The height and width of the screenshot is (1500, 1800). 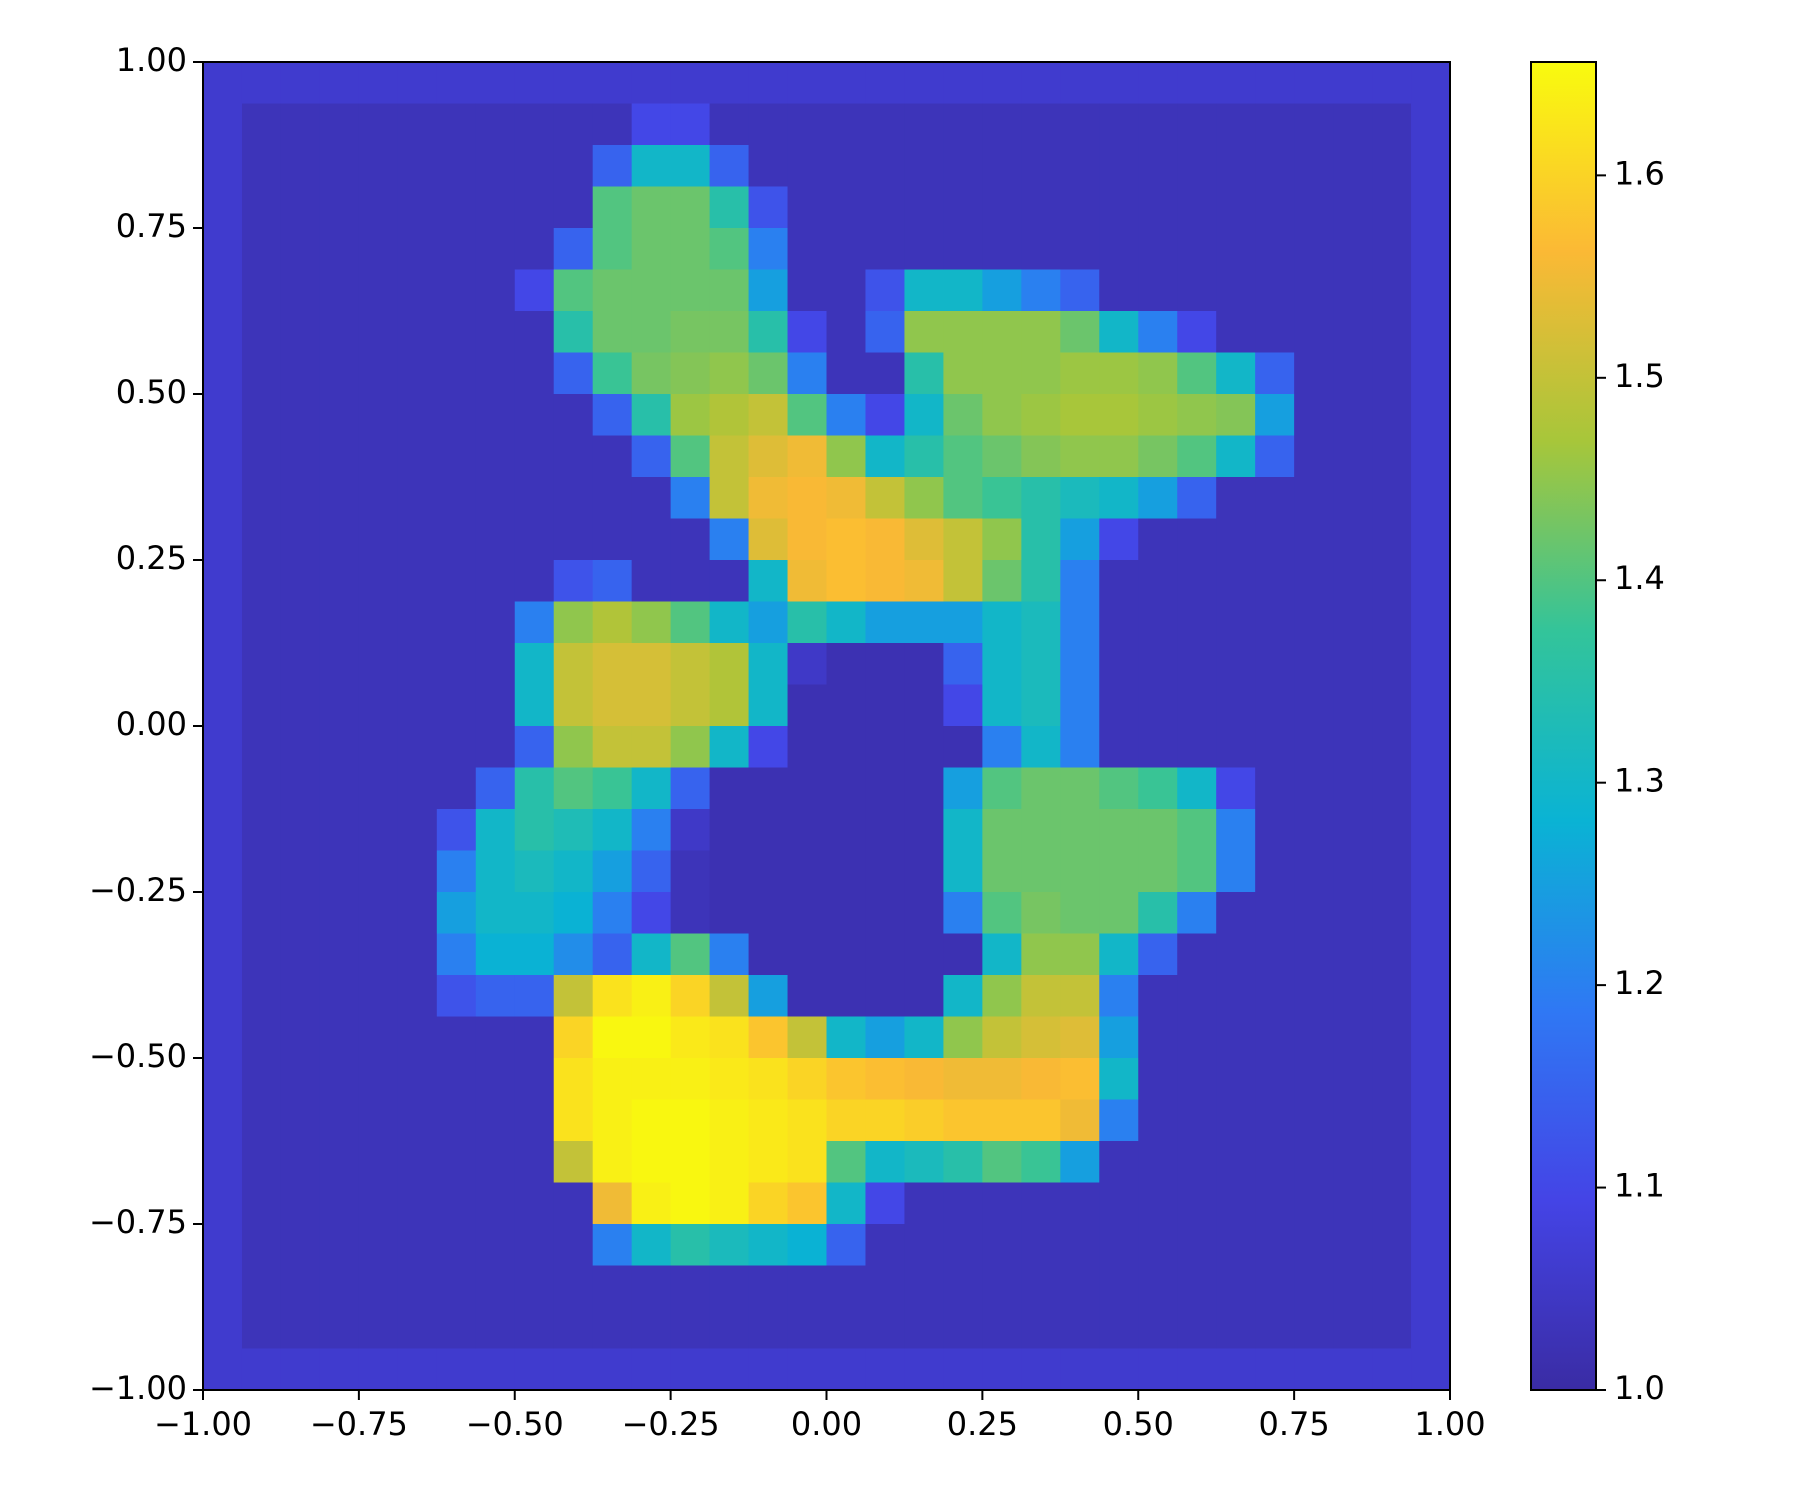 I want to click on colorbar-tick-label: 1.5, so click(x=1639, y=376).